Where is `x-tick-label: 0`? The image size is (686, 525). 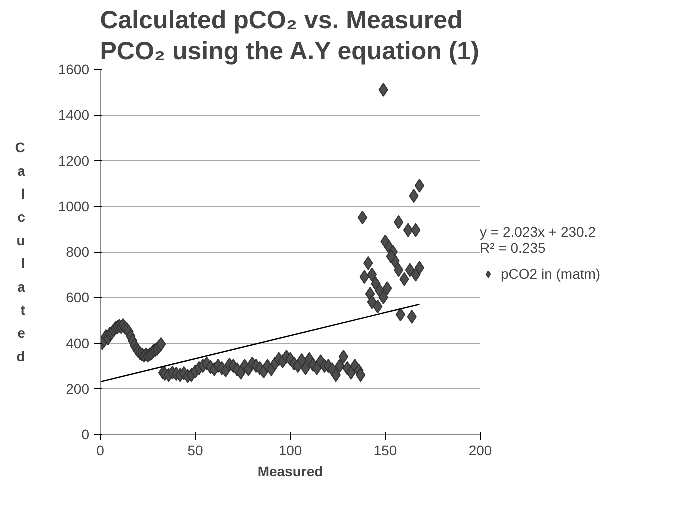
x-tick-label: 0 is located at coordinates (100, 450).